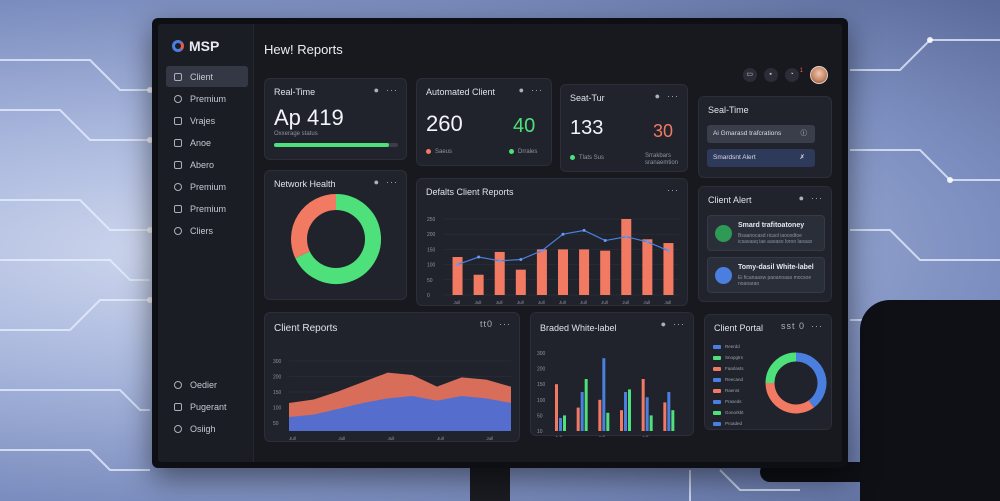  Describe the element at coordinates (791, 75) in the screenshot. I see `bell-icon: ◔` at that location.